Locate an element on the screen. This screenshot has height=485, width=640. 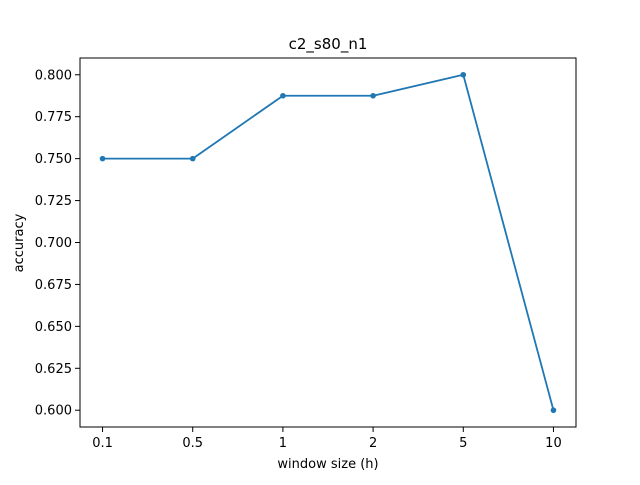
y-tick-label: 0.700 is located at coordinates (53, 243).